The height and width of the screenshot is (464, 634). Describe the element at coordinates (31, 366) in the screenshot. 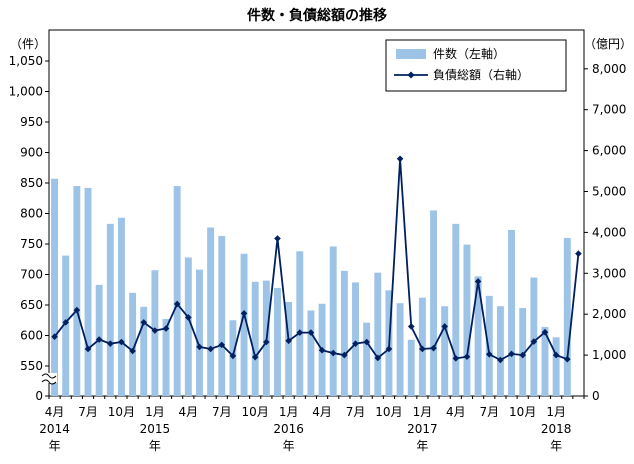

I see `left-tick-label: 550` at that location.